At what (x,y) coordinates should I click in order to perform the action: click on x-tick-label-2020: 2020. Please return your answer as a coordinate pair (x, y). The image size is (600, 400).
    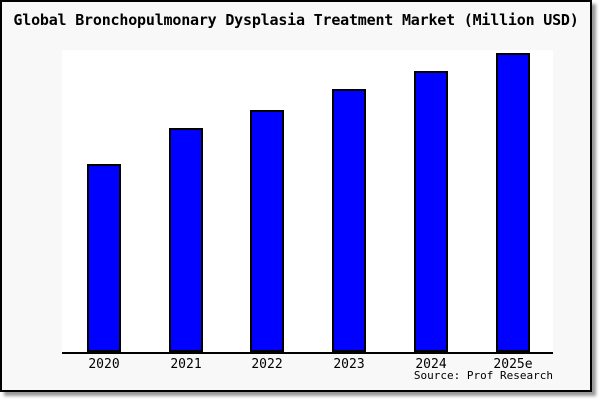
    Looking at the image, I should click on (104, 364).